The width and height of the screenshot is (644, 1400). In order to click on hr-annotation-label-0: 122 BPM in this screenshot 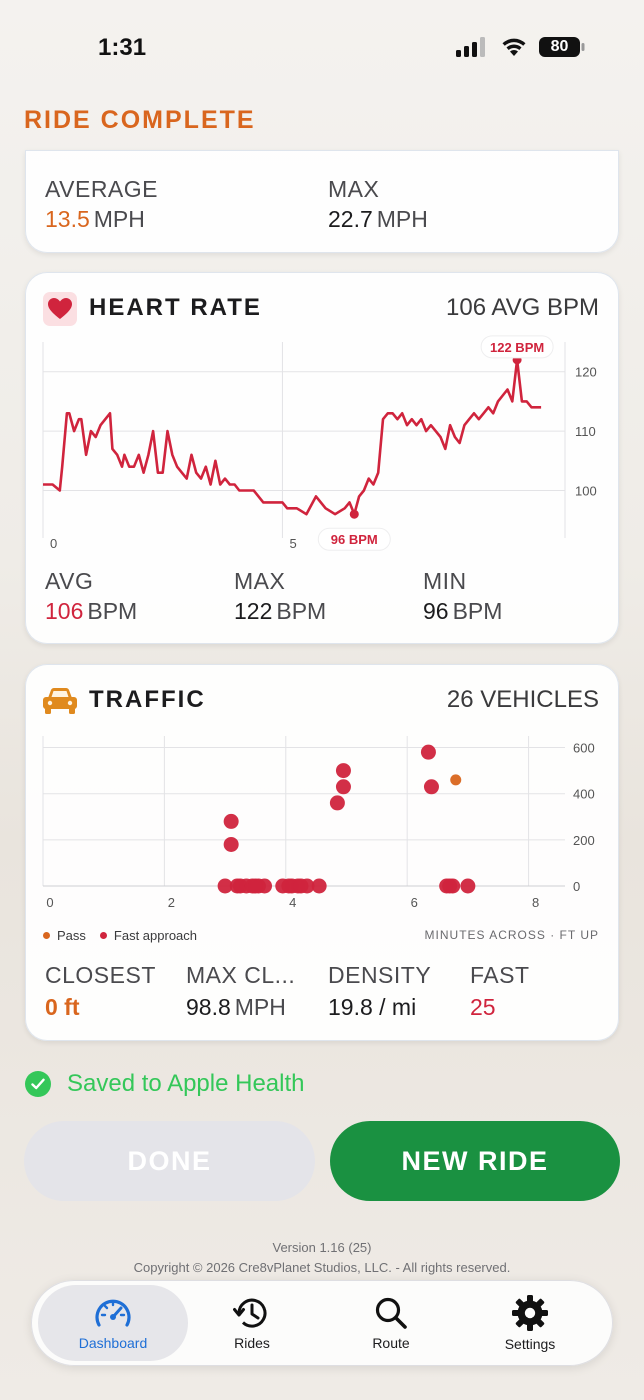, I will do `click(517, 347)`.